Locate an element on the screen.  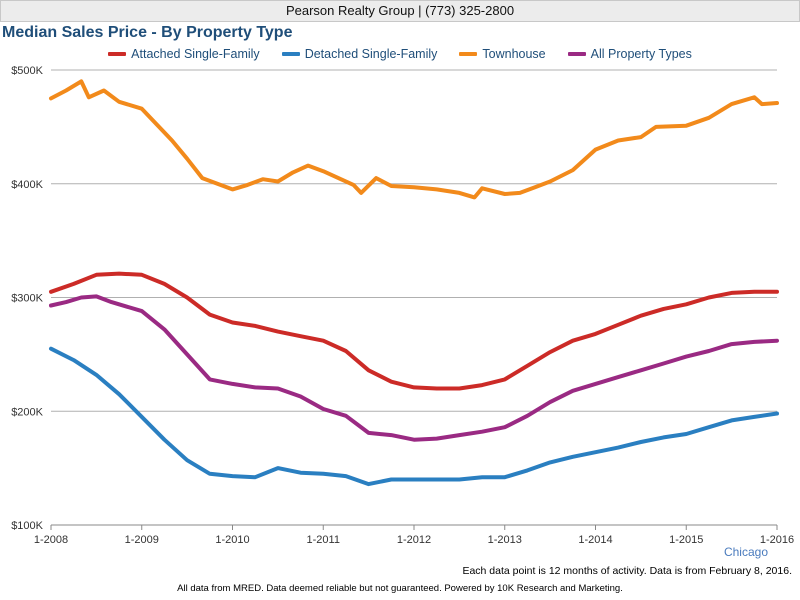
x-tick-label-1-2008: 1-2008 is located at coordinates (51, 540).